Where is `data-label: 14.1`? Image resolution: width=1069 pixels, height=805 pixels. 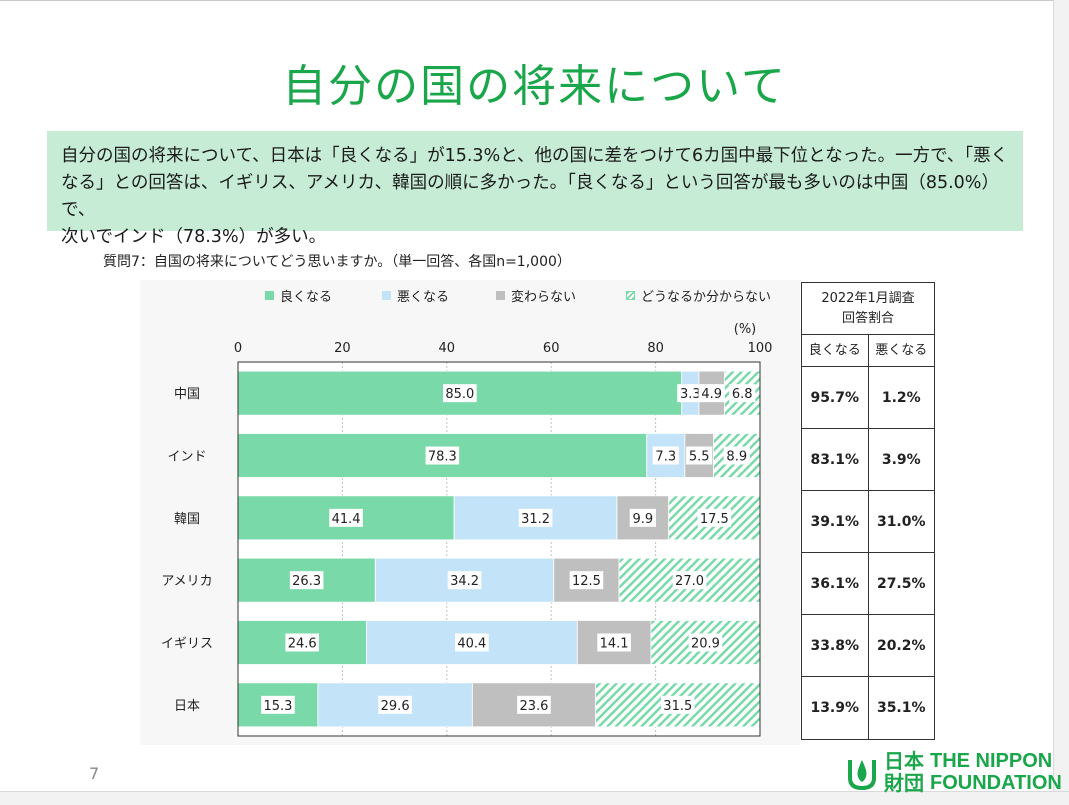 data-label: 14.1 is located at coordinates (614, 644).